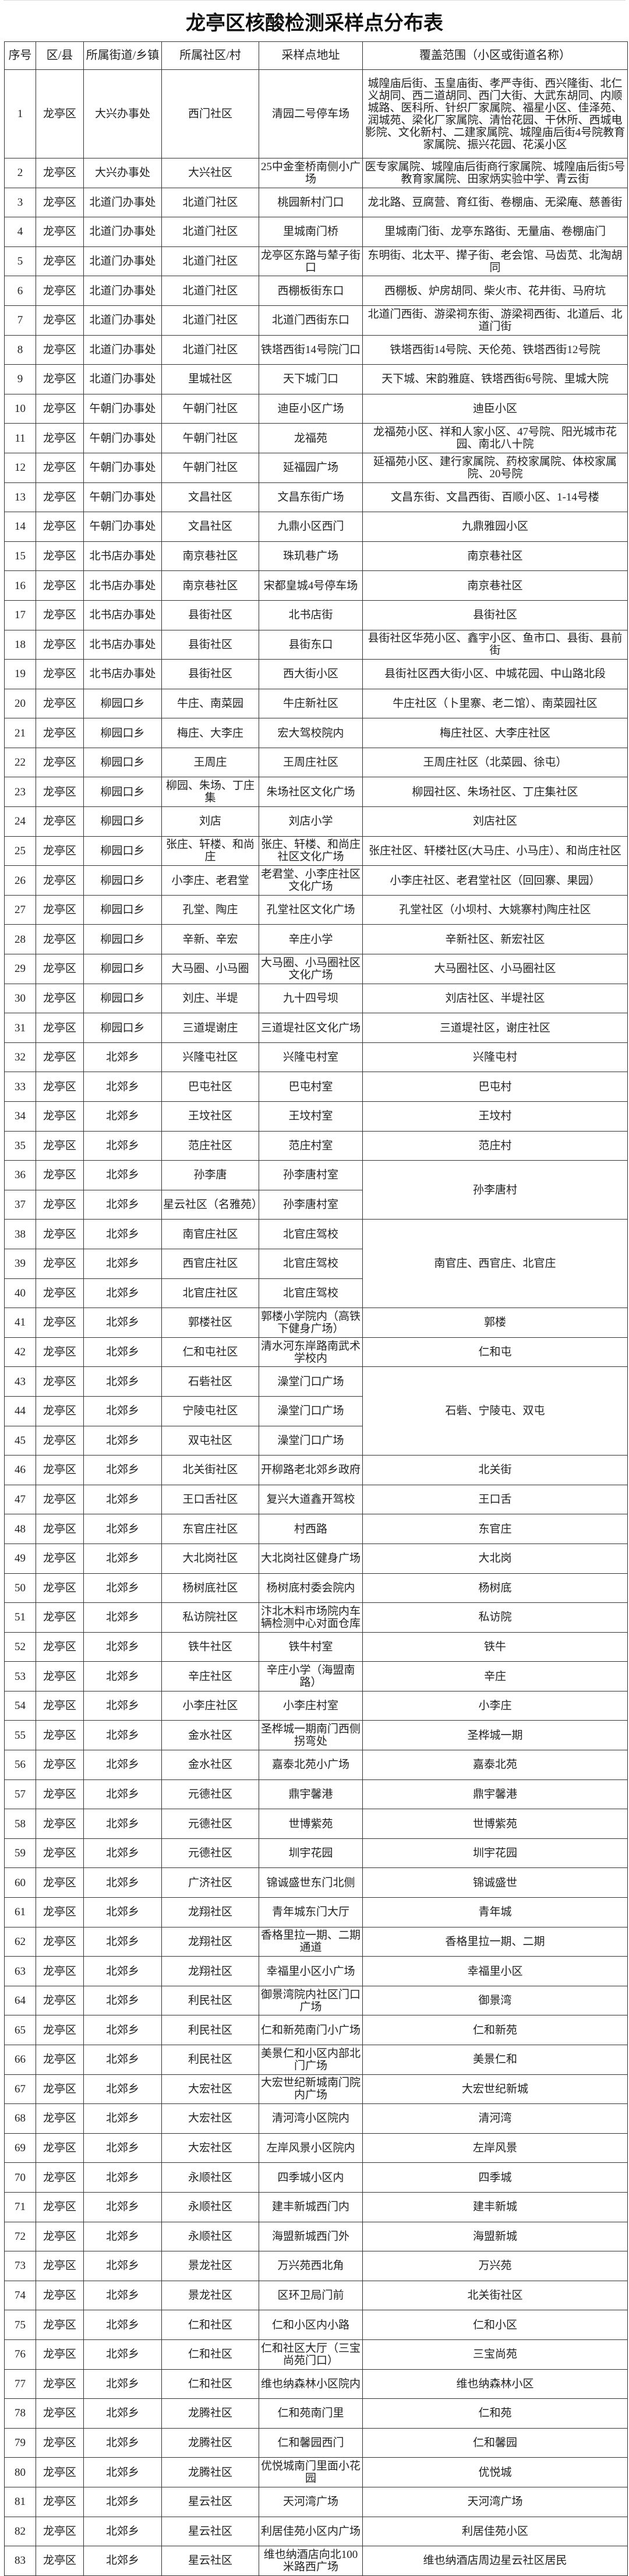 The image size is (629, 2576). What do you see at coordinates (495, 1264) in the screenshot?
I see `cell-coverage: 南官庄、西官庄、北官庄` at bounding box center [495, 1264].